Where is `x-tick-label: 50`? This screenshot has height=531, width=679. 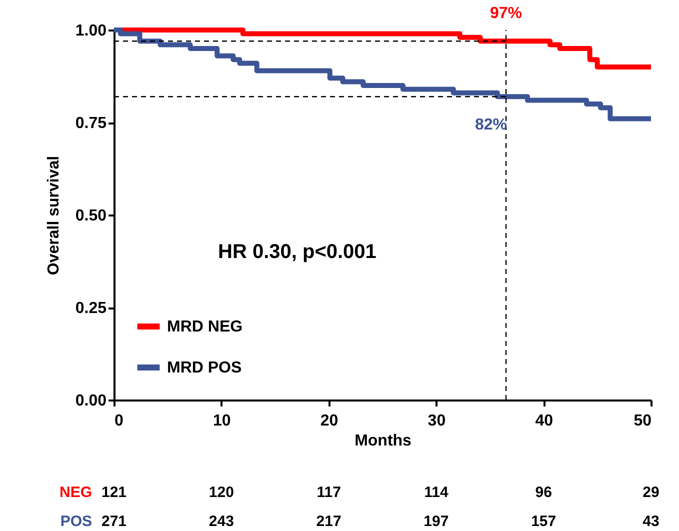 x-tick-label: 50 is located at coordinates (643, 421).